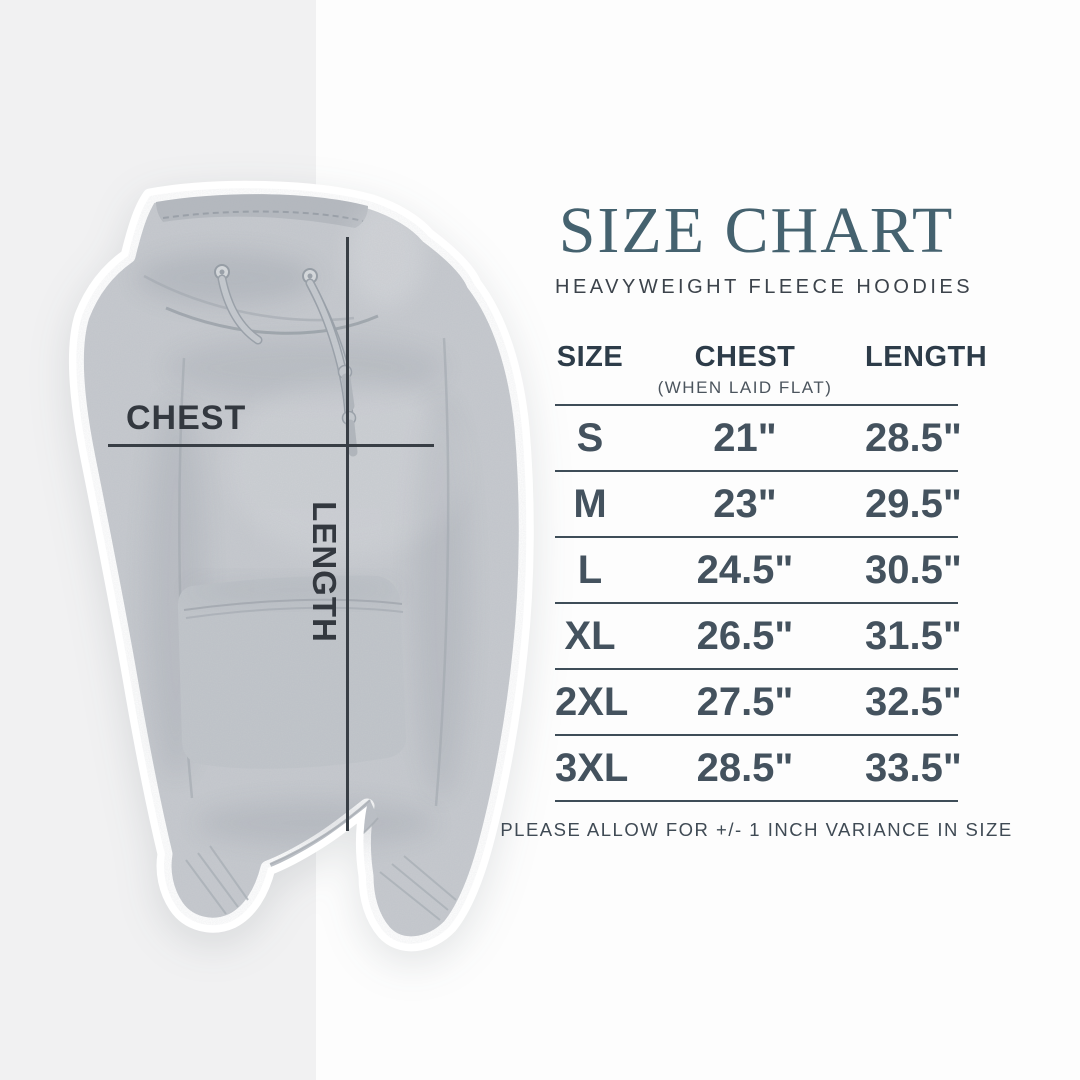 Image resolution: width=1080 pixels, height=1080 pixels. I want to click on table-row: XL 26.5" 31.5", so click(758, 637).